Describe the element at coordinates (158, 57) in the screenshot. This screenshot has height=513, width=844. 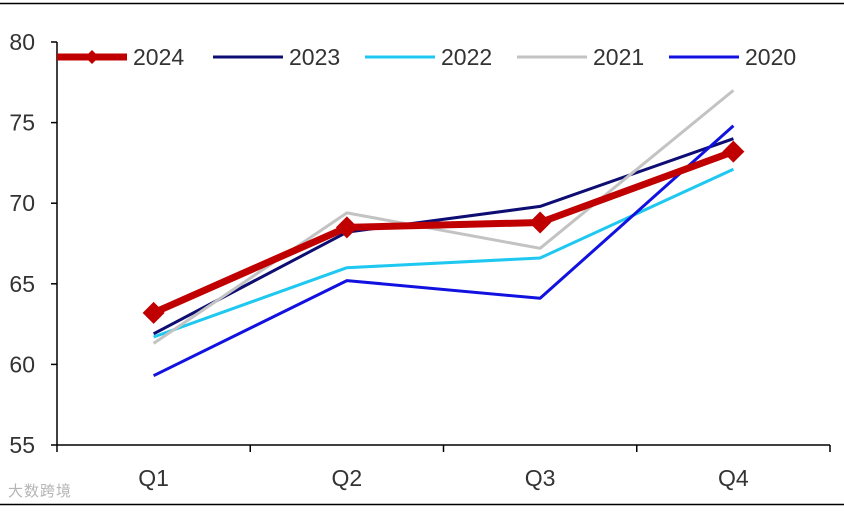
I see `legend-label-2024: 2024` at that location.